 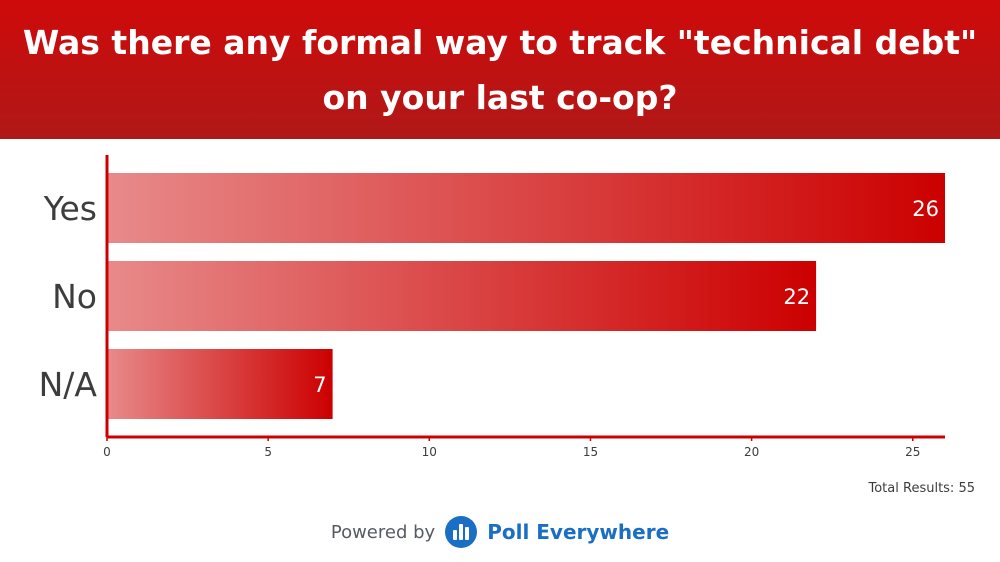 I want to click on powered-by-footer: Powered by Poll Everywhere, so click(x=500, y=532).